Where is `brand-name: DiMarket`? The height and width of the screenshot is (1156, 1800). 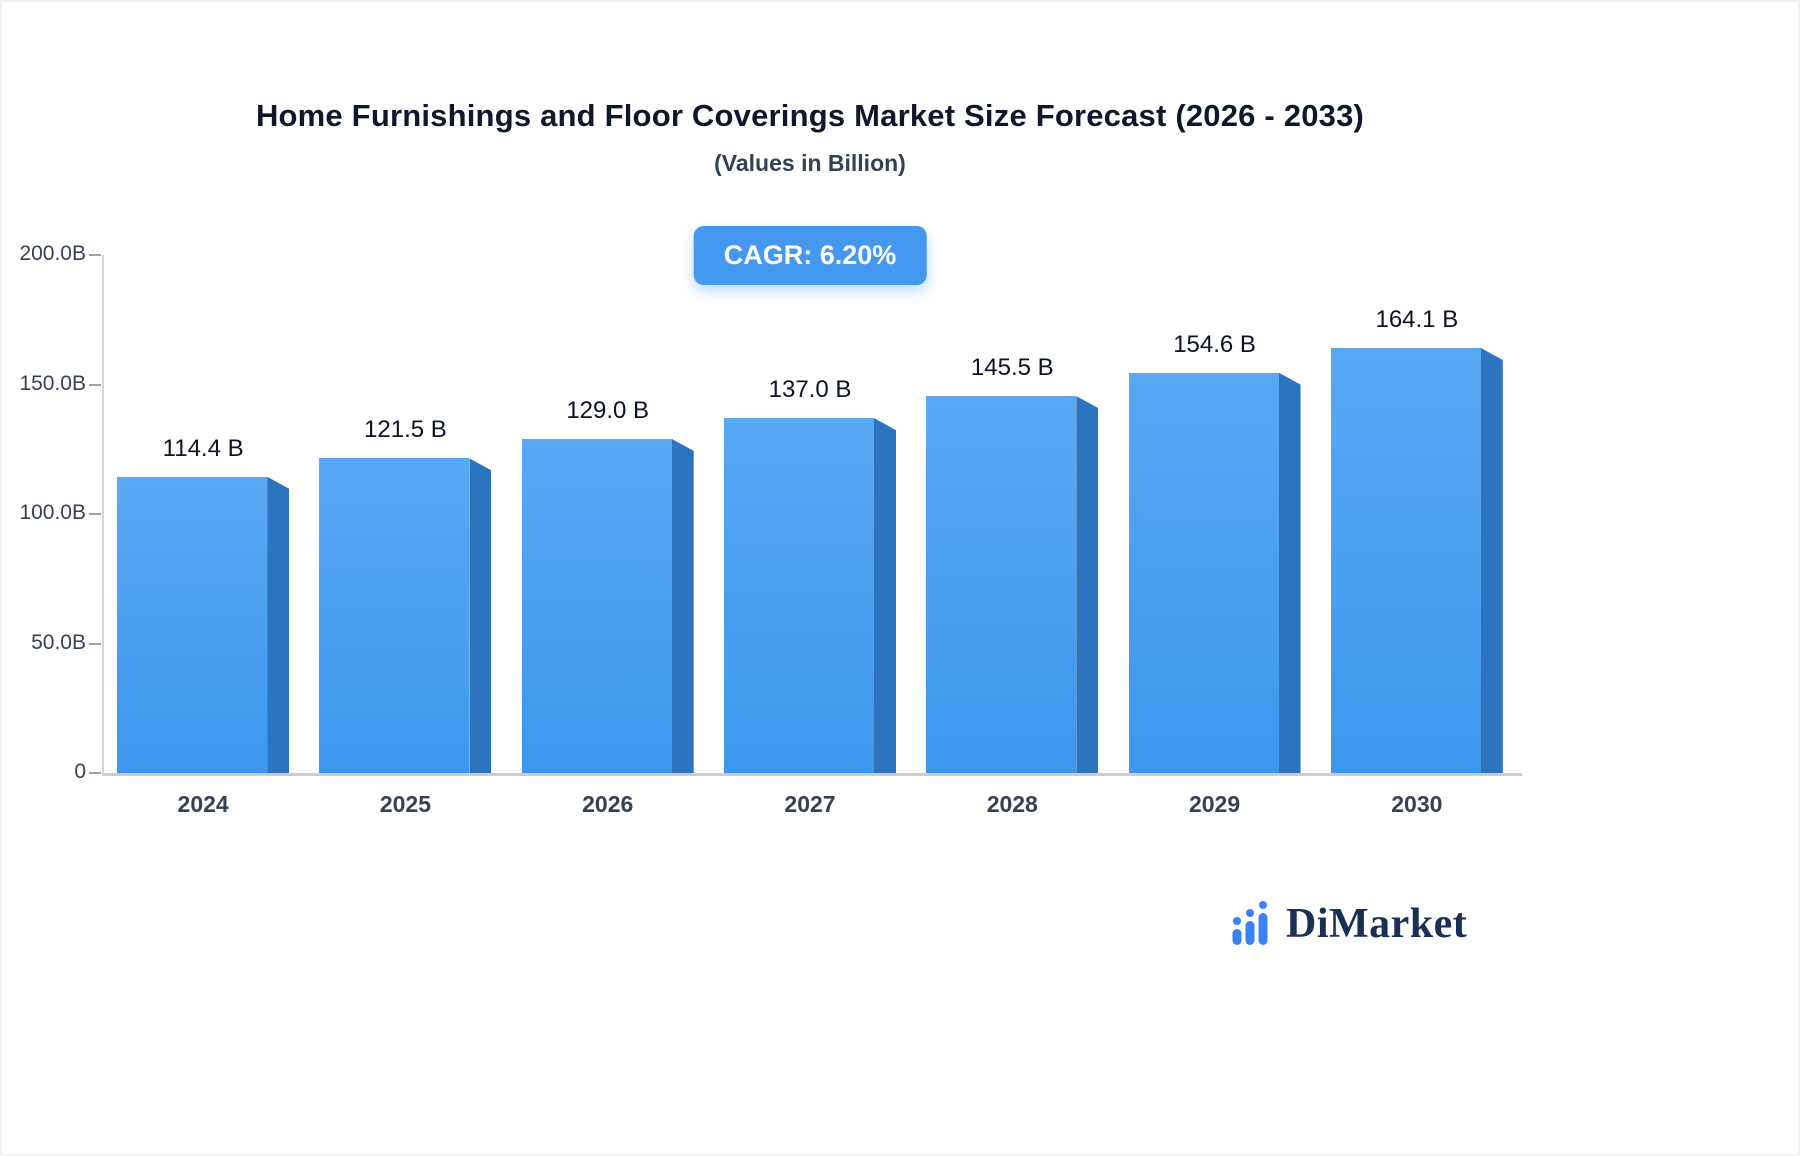
brand-name: DiMarket is located at coordinates (1377, 924).